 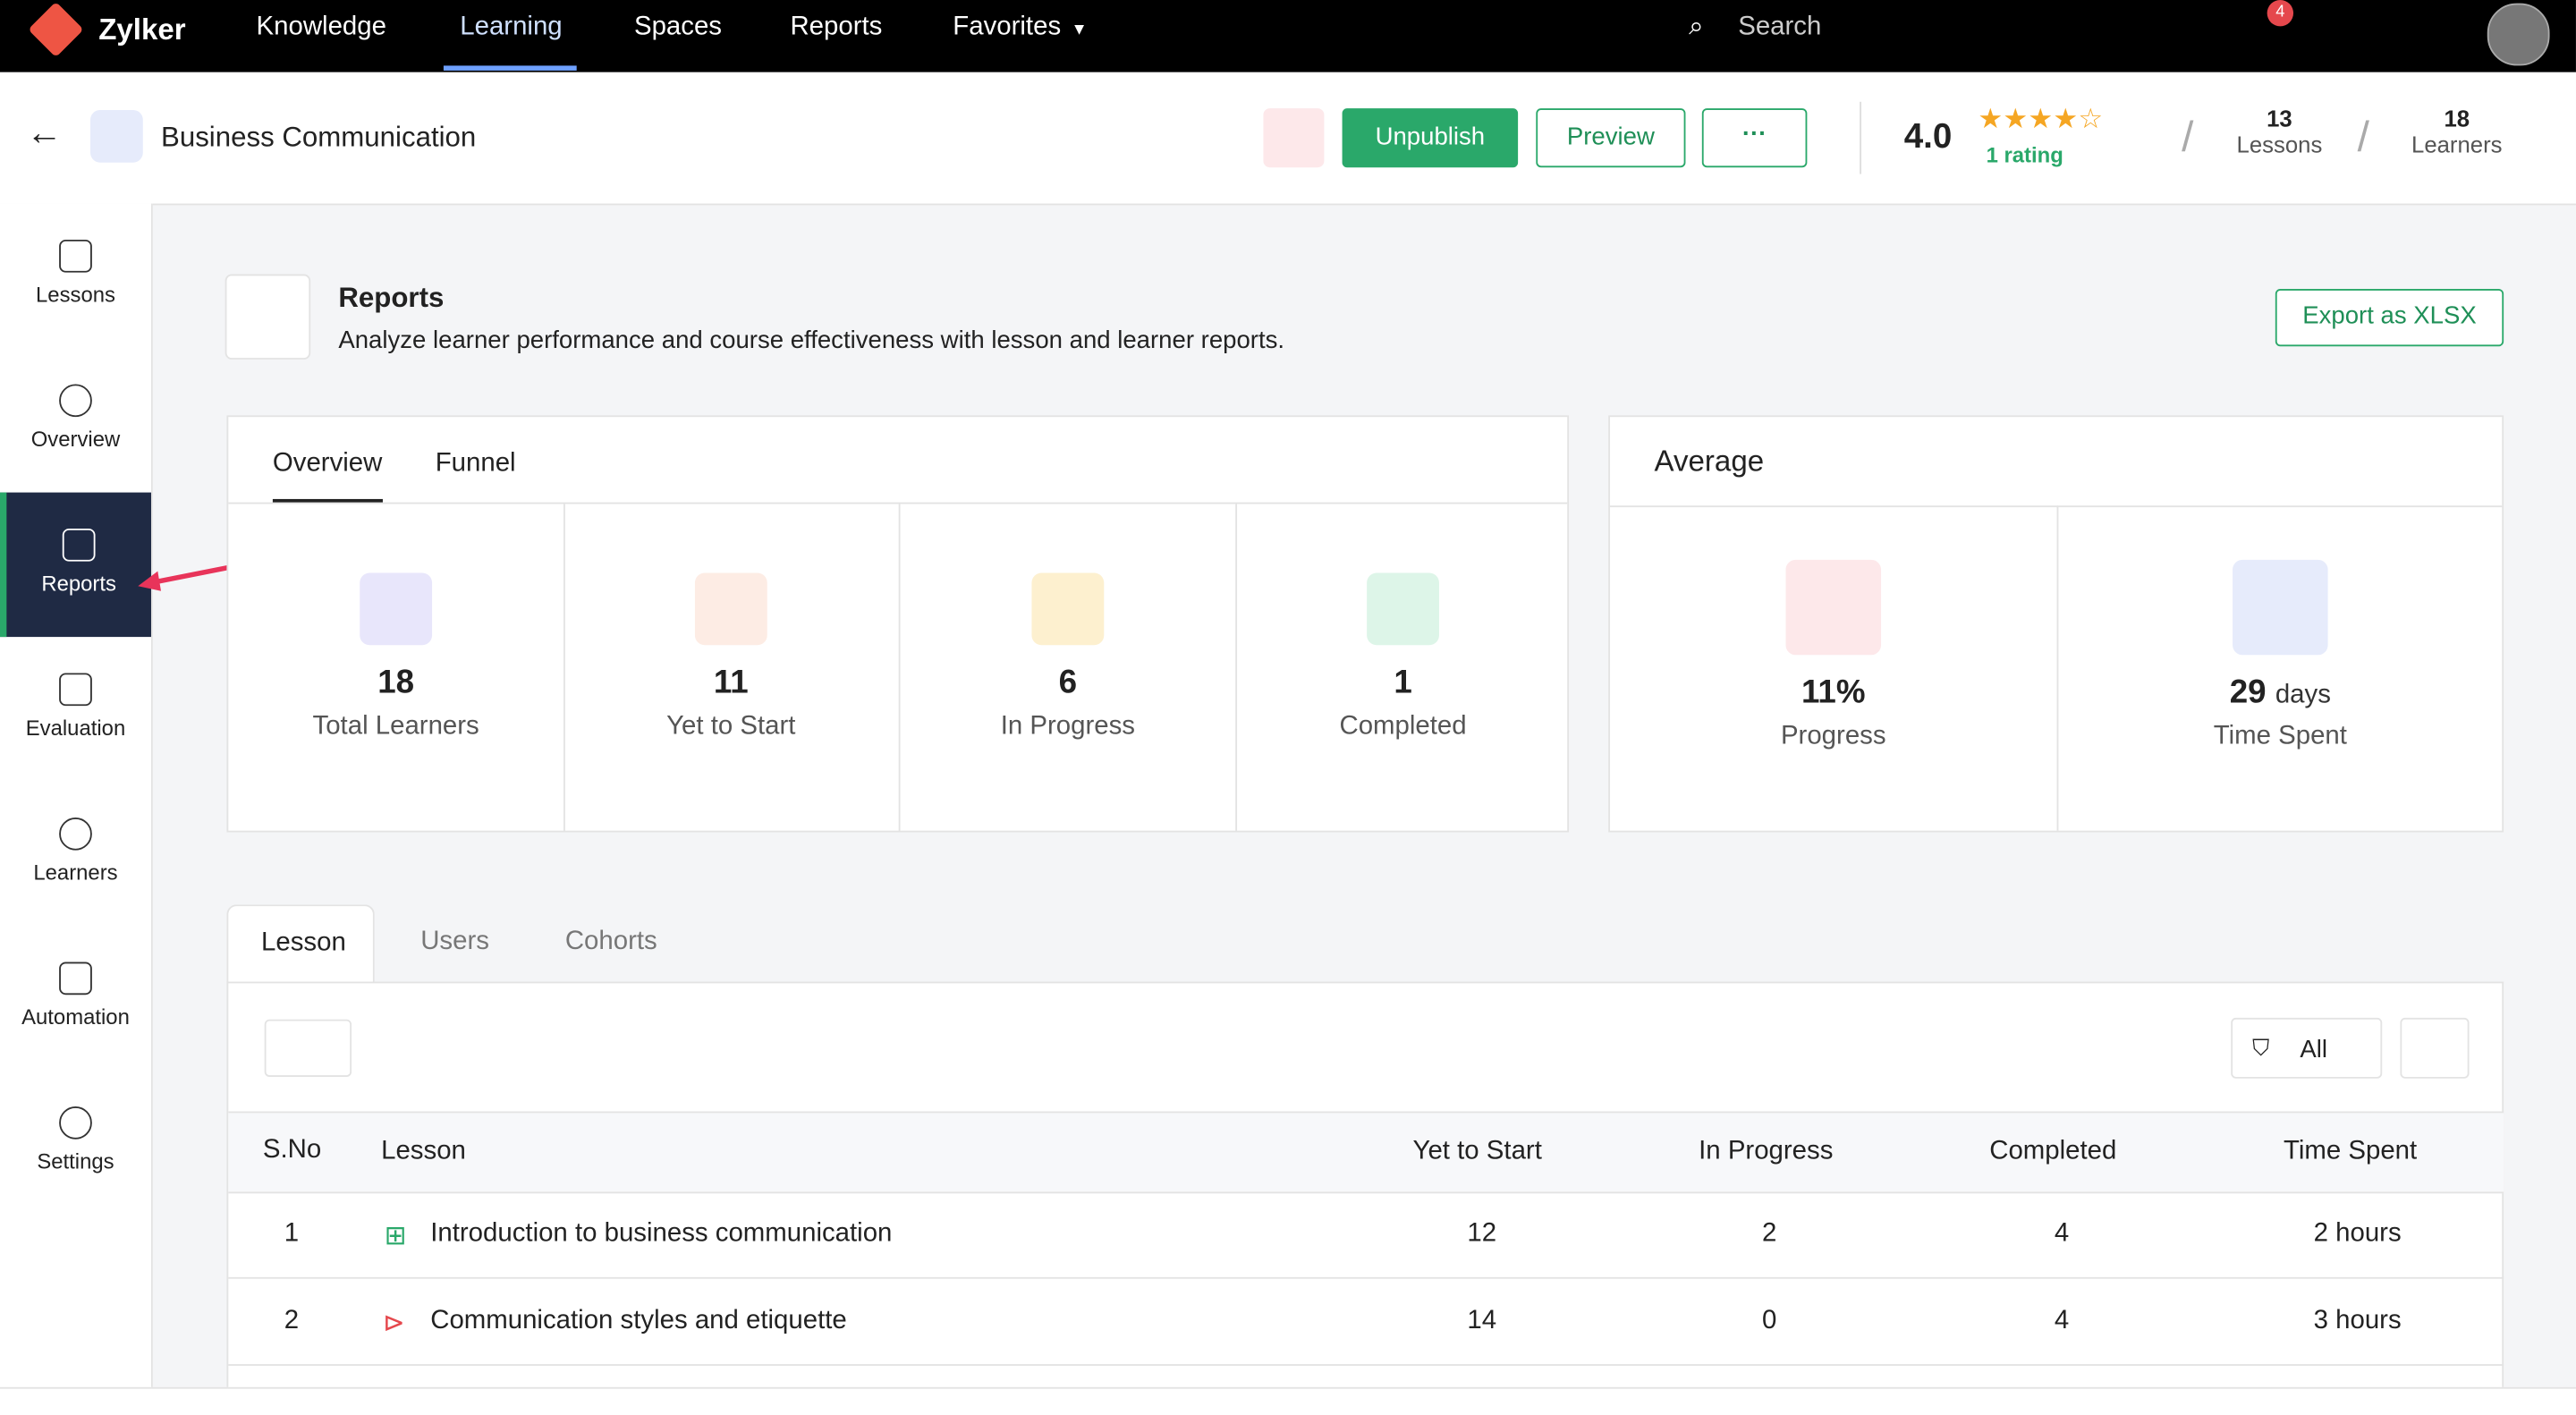 What do you see at coordinates (75, 274) in the screenshot?
I see `sidebar-item: Lessons` at bounding box center [75, 274].